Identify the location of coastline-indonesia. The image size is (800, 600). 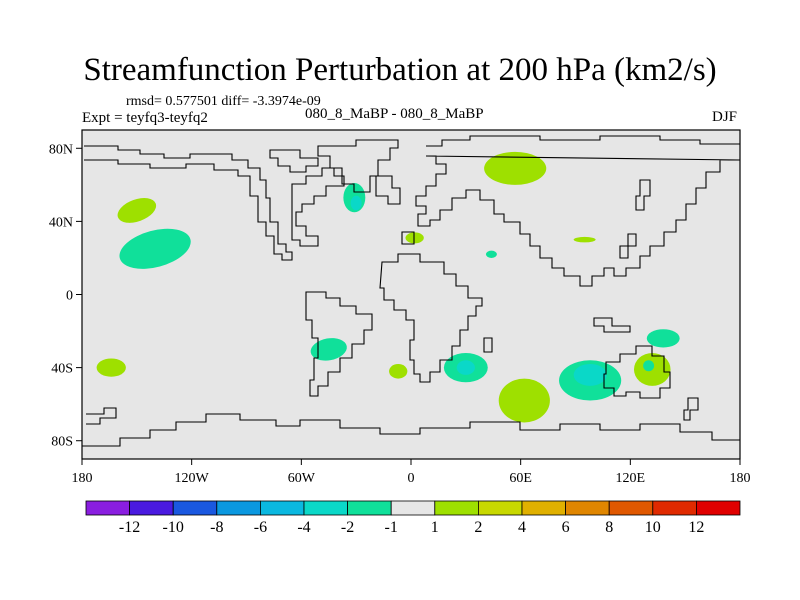
(612, 325).